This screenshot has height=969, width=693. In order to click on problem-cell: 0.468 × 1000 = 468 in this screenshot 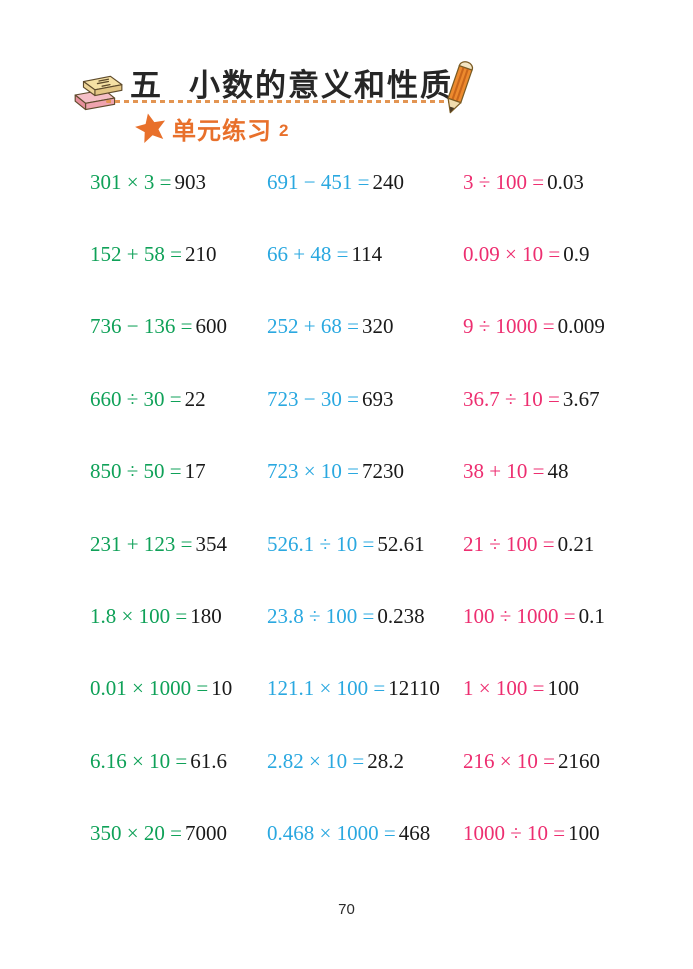, I will do `click(365, 833)`.